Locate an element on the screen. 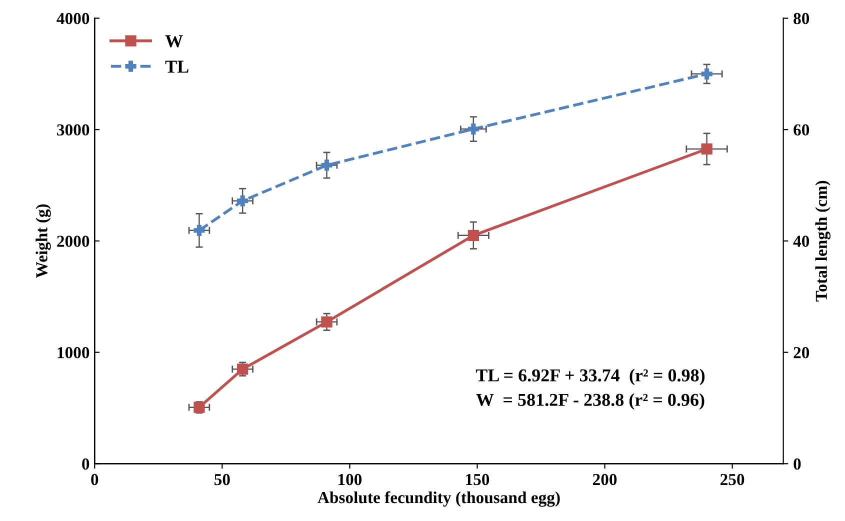 The image size is (845, 521). legend-label: TL is located at coordinates (176, 66).